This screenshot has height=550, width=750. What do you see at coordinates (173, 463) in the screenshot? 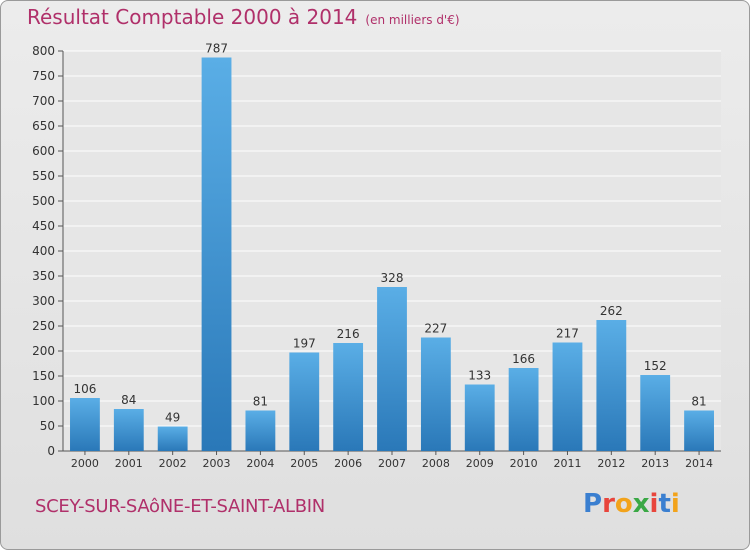
I see `x-tick-label: 2002` at bounding box center [173, 463].